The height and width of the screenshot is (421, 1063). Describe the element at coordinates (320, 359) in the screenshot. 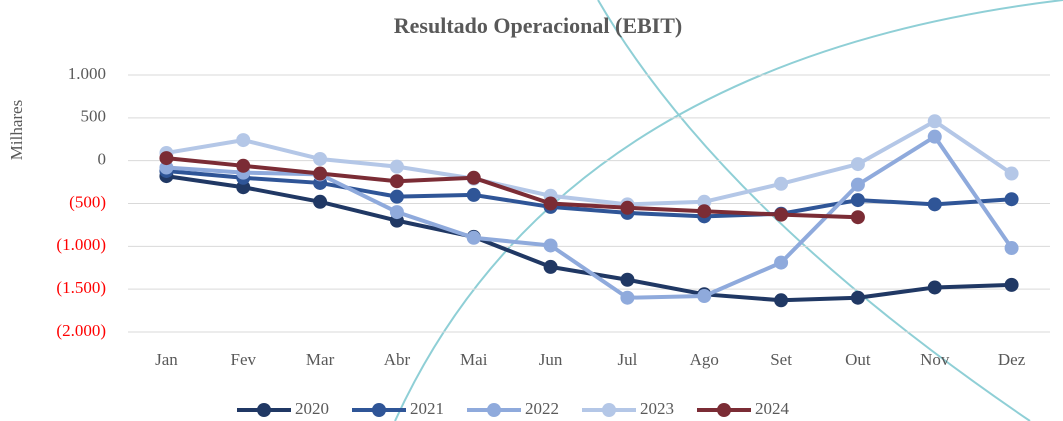

I see `x-tick-label: Mar` at that location.